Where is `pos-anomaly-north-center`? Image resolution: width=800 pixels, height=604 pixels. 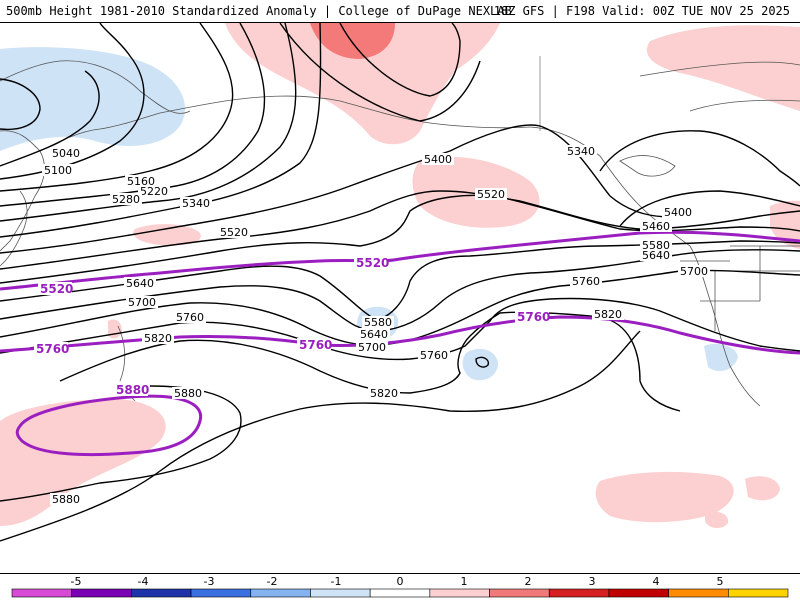 pos-anomaly-north-center is located at coordinates (362, 84).